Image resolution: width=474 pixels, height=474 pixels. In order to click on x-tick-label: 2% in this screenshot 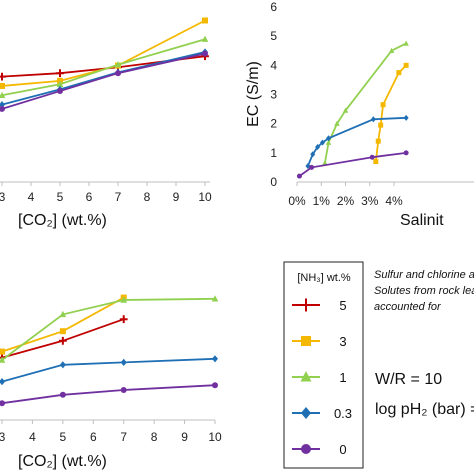, I will do `click(346, 201)`.